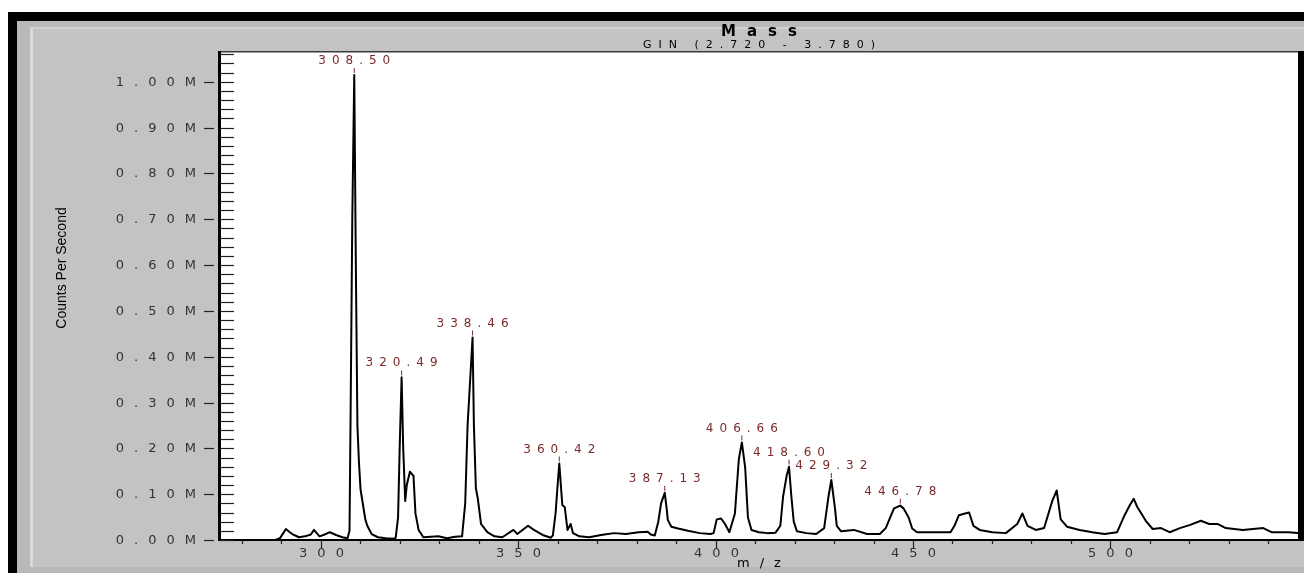 This screenshot has height=573, width=1304. I want to click on y-axis-title: Counts Per Second, so click(60, 268).